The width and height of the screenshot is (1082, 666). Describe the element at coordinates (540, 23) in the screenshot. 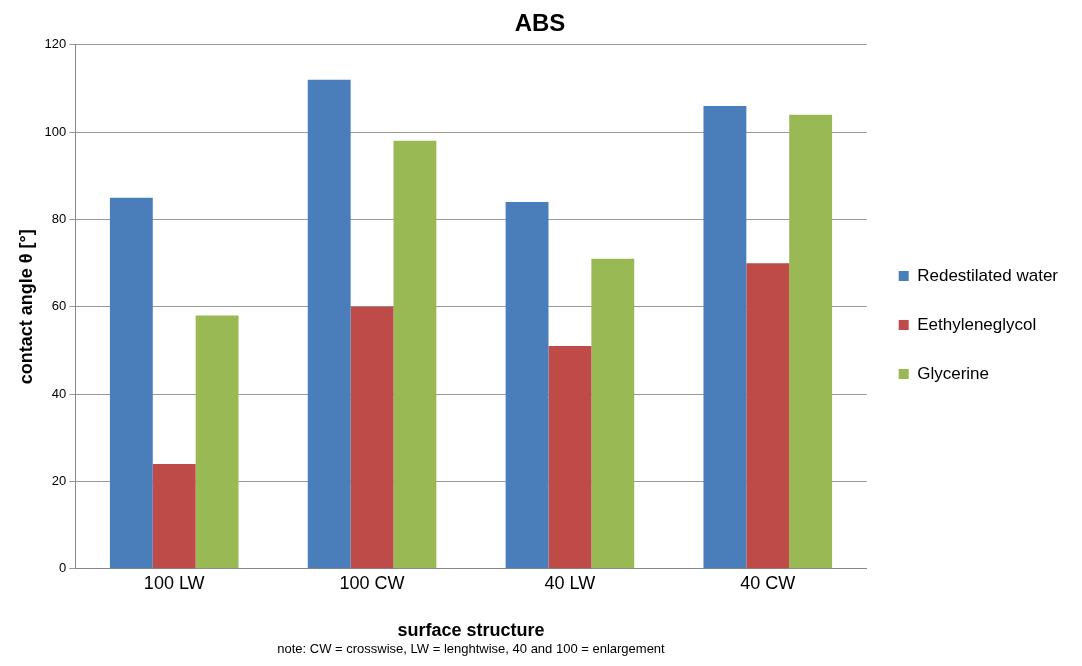

I see `chart-title: ABS` at that location.